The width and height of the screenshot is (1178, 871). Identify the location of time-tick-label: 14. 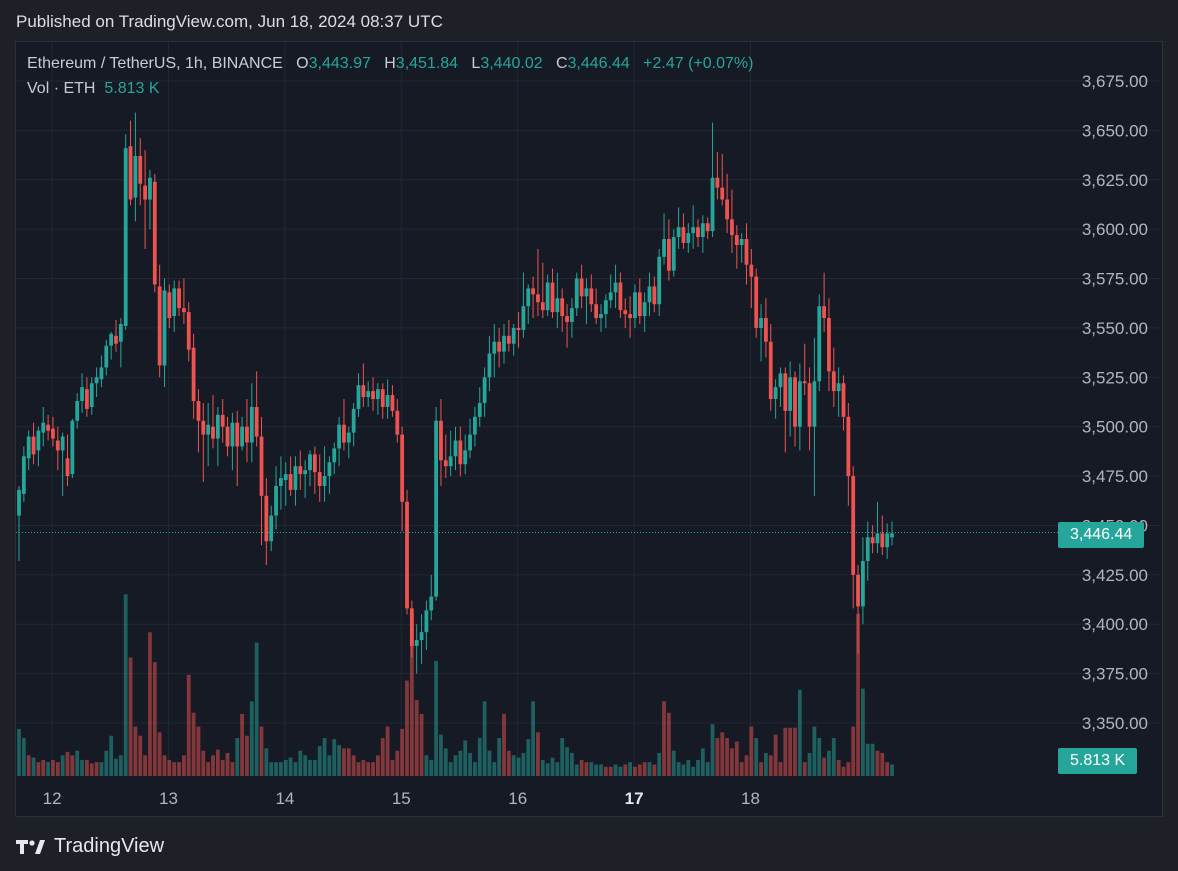
(284, 798).